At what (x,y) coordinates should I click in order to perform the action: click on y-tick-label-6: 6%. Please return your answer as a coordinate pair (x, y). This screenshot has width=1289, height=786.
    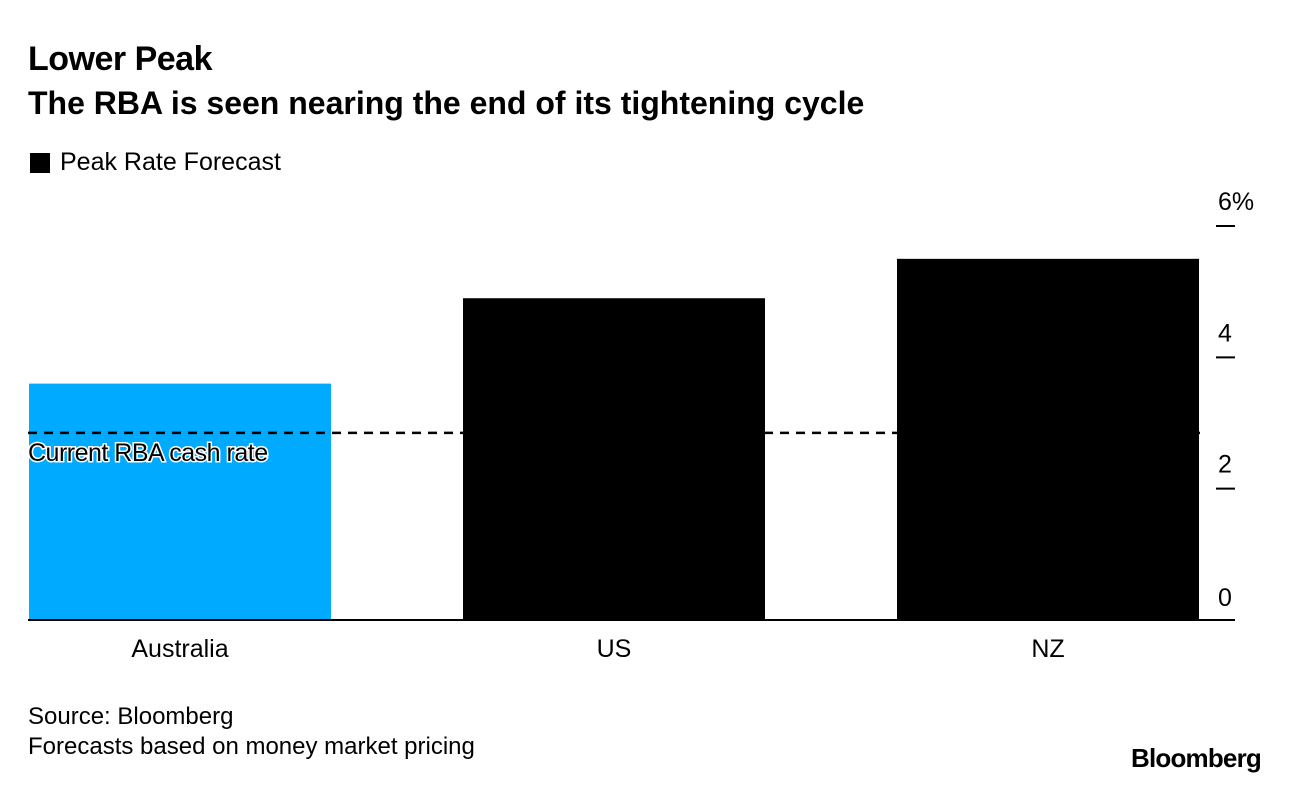
    Looking at the image, I should click on (1236, 202).